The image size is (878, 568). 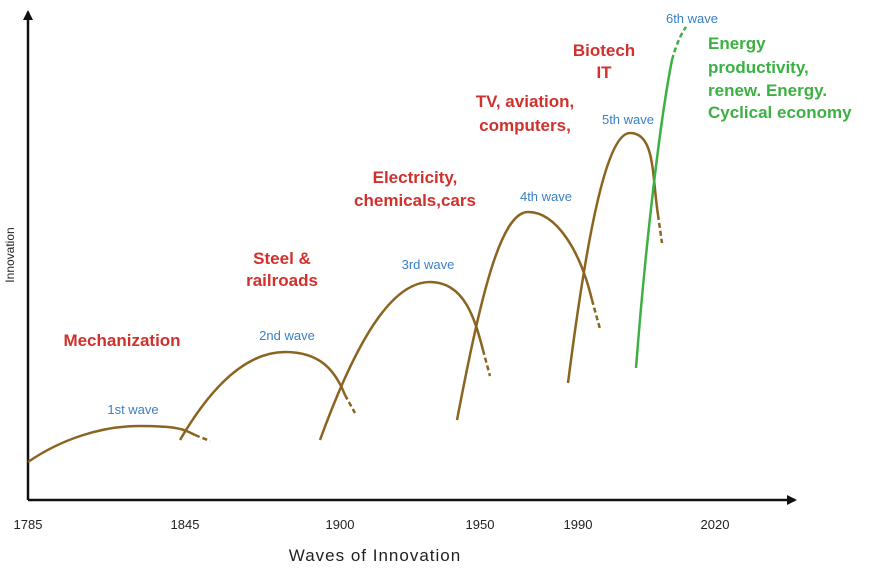 I want to click on wave-label: 2nd wave, so click(x=287, y=335).